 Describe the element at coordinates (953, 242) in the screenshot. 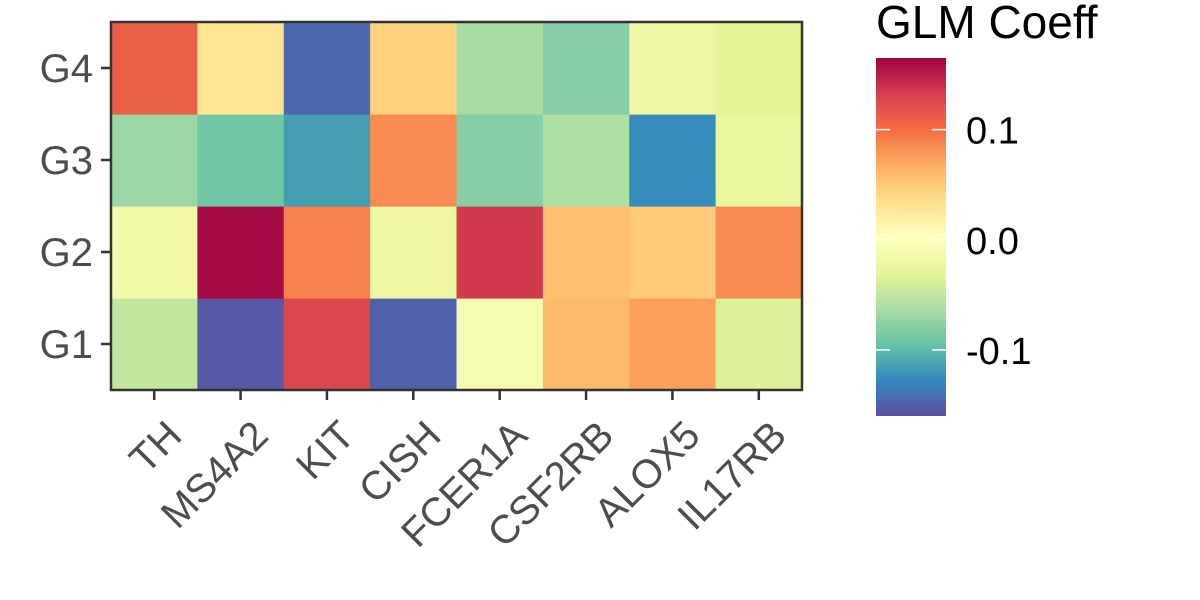

I see `legend-ticks: 0.1 0.0 -0.1` at that location.